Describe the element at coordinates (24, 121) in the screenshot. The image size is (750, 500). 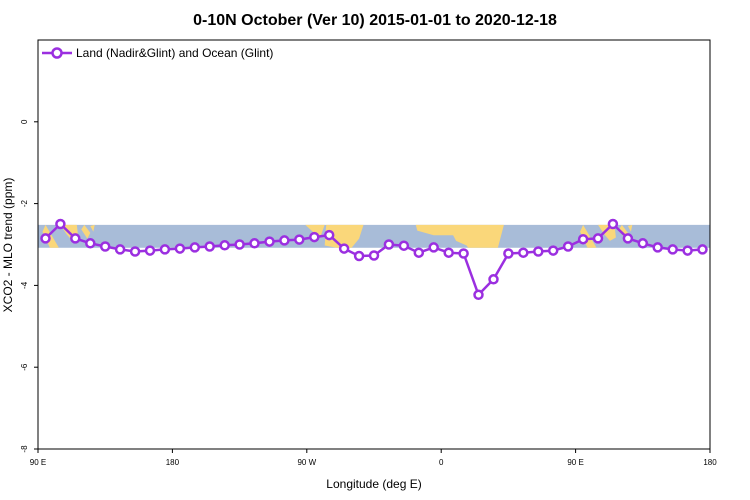
I see `y-tick-label: 0` at that location.